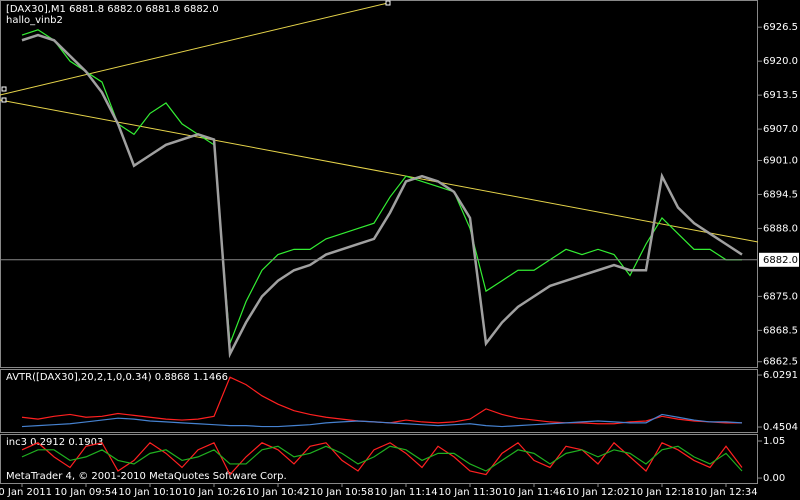  I want to click on x-tick-label: 10 Jan 11:14, so click(405, 492).